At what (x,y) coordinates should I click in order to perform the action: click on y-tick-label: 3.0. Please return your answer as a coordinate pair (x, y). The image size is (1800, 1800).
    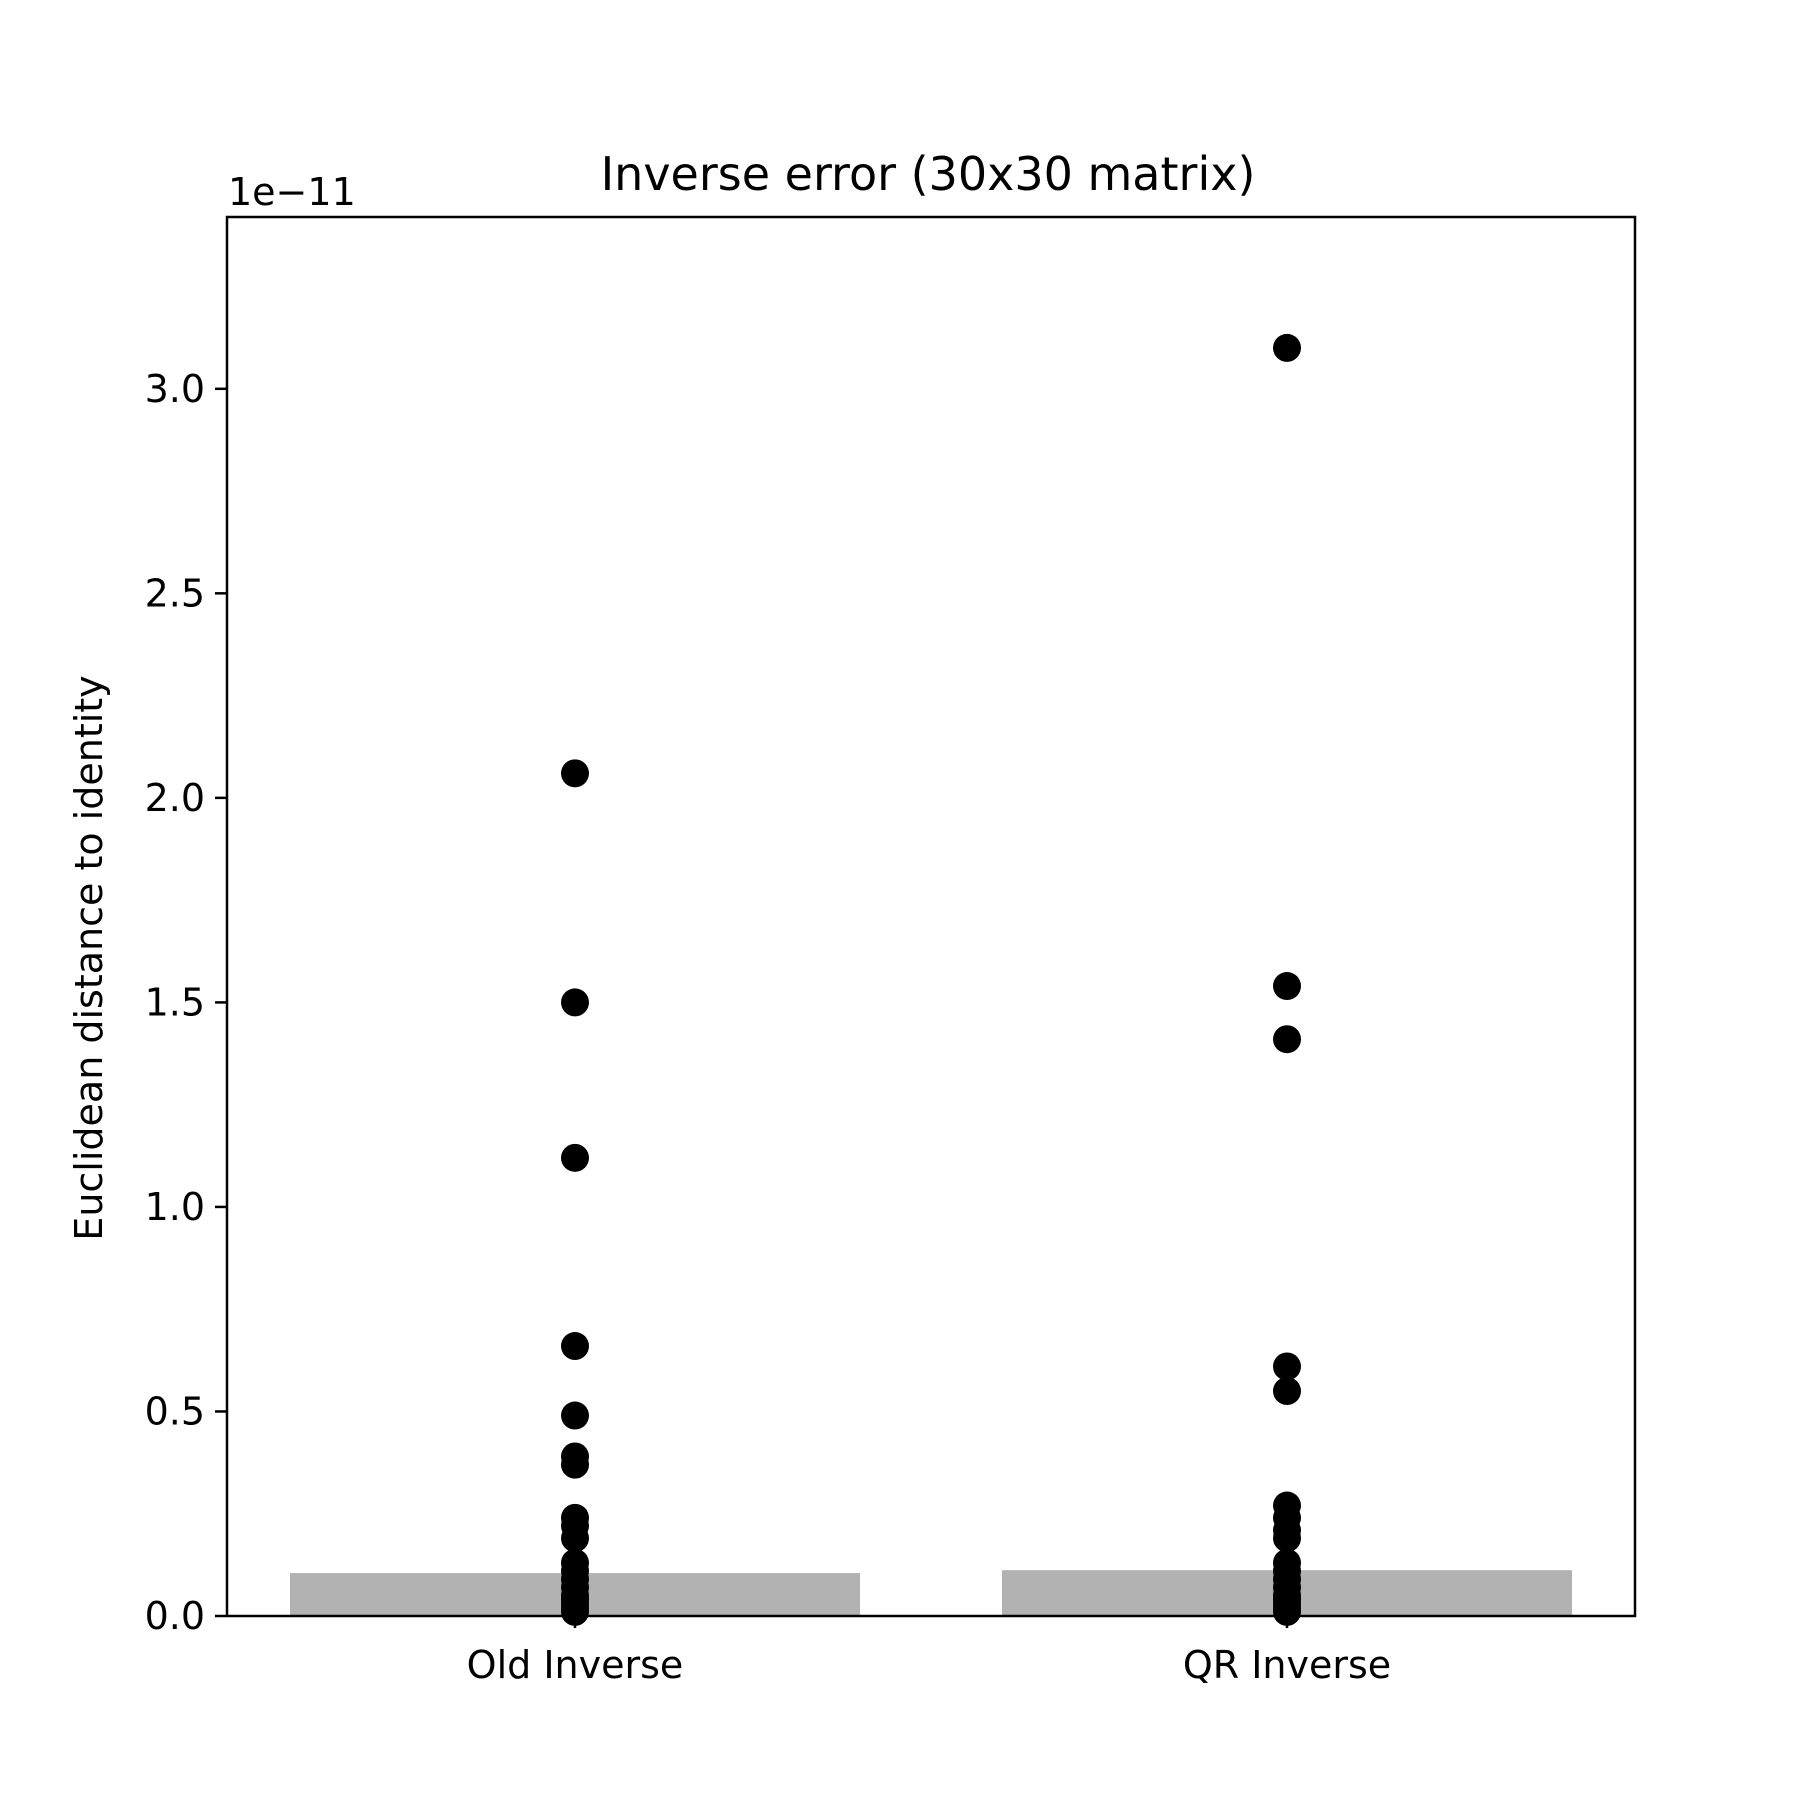
    Looking at the image, I should click on (175, 389).